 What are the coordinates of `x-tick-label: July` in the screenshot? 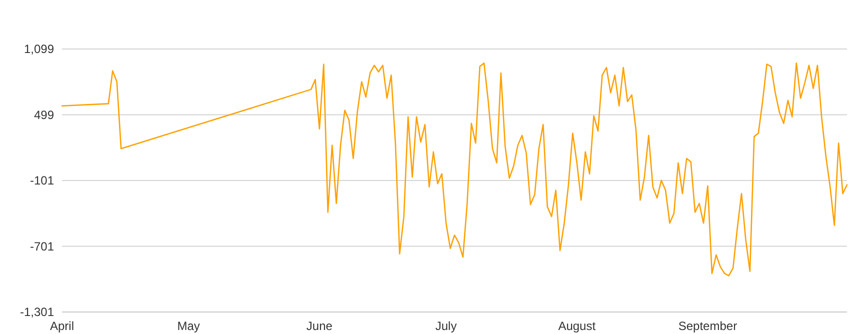 It's located at (446, 326).